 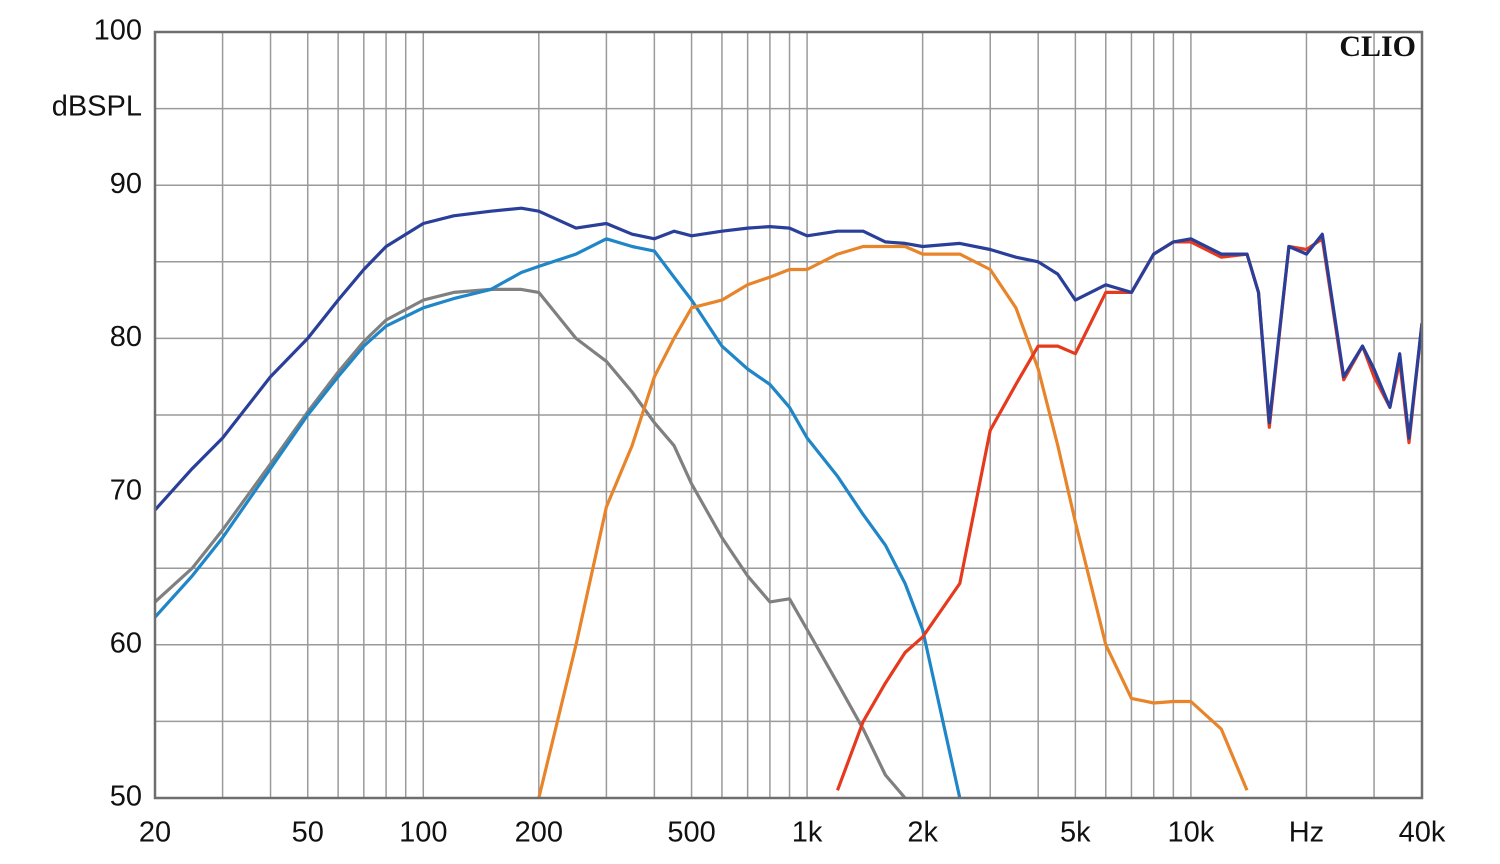 What do you see at coordinates (308, 833) in the screenshot?
I see `x-tick-label: 50` at bounding box center [308, 833].